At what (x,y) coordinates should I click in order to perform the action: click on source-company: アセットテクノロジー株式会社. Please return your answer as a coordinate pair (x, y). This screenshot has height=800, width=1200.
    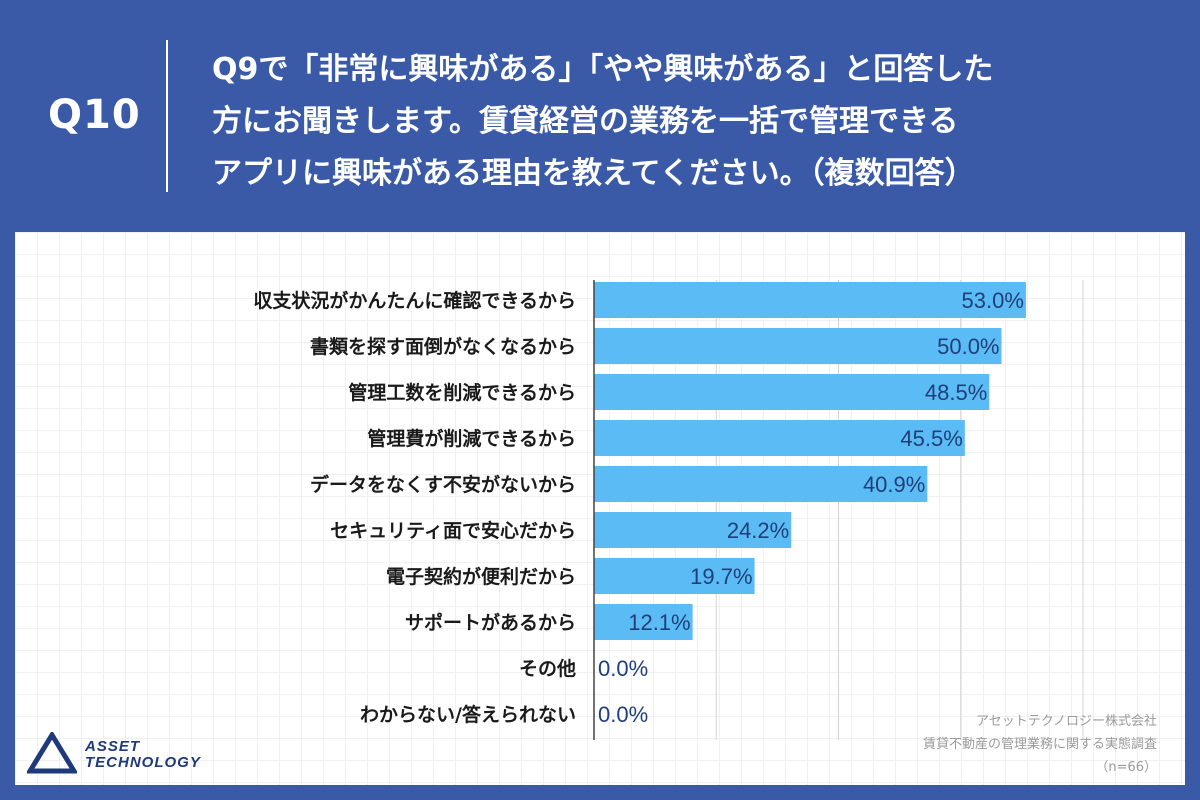
    Looking at the image, I should click on (1066, 721).